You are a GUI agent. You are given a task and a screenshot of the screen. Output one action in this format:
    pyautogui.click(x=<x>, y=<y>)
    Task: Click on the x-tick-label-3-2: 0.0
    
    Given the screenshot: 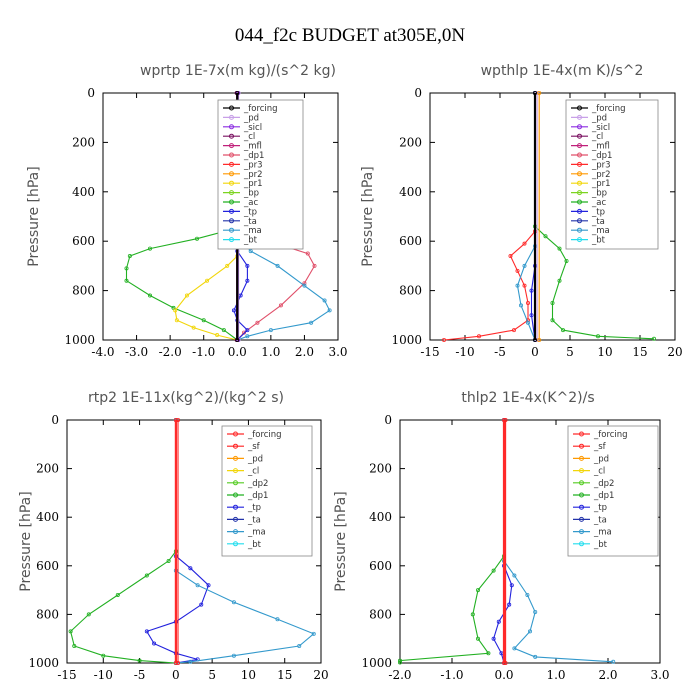 What is the action you would take?
    pyautogui.click(x=503, y=675)
    